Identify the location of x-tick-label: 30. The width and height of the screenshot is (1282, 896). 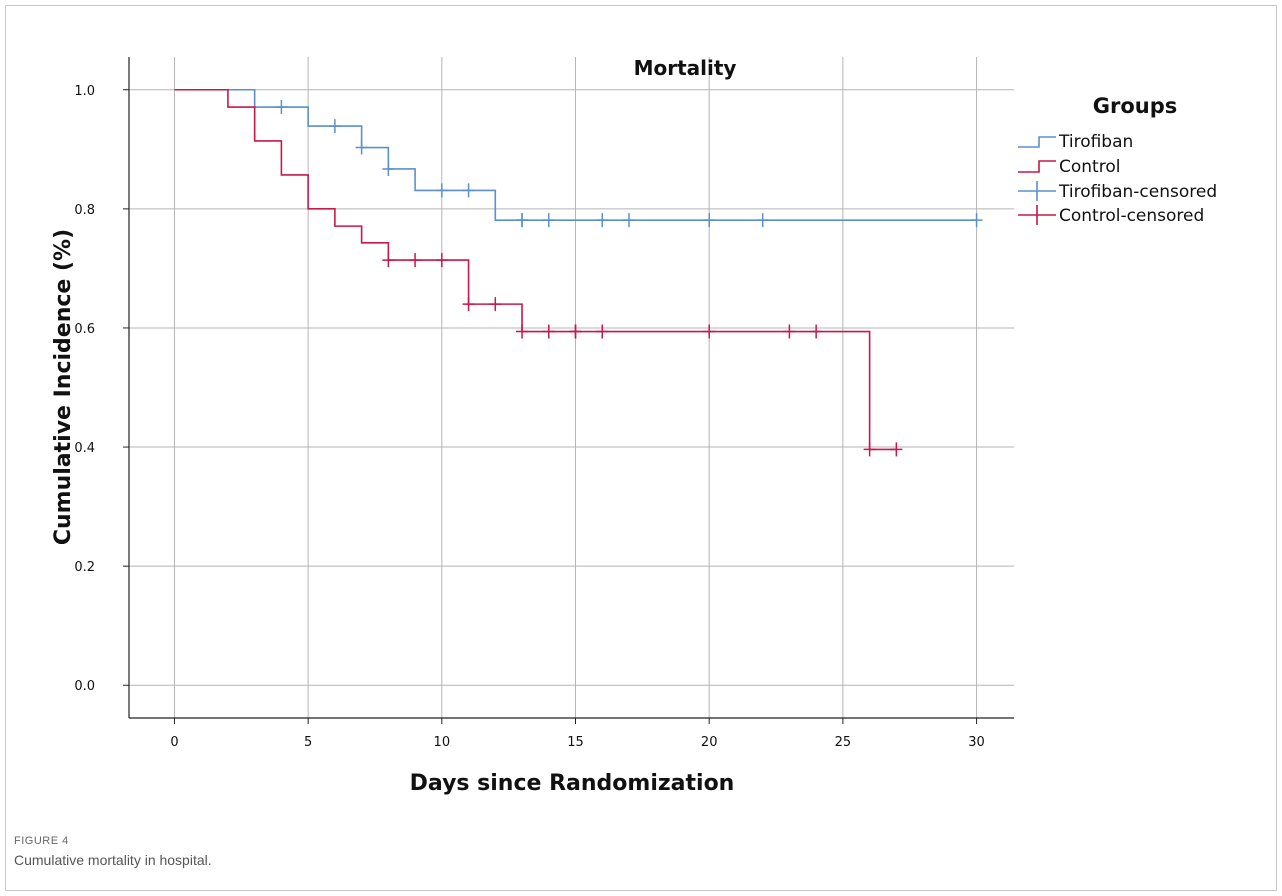
(976, 742).